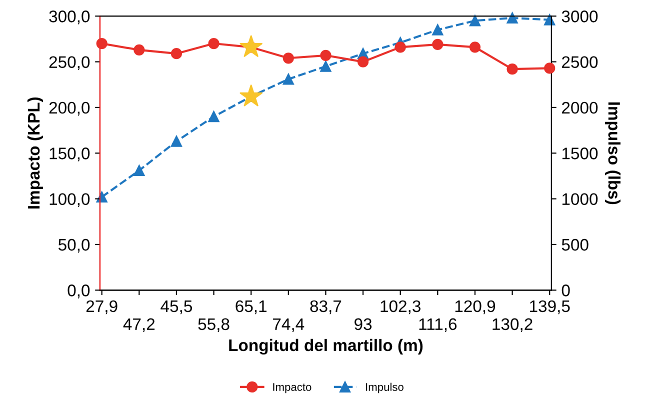 Image resolution: width=645 pixels, height=403 pixels. Describe the element at coordinates (475, 307) in the screenshot. I see `x-tick-label: 120,9` at that location.